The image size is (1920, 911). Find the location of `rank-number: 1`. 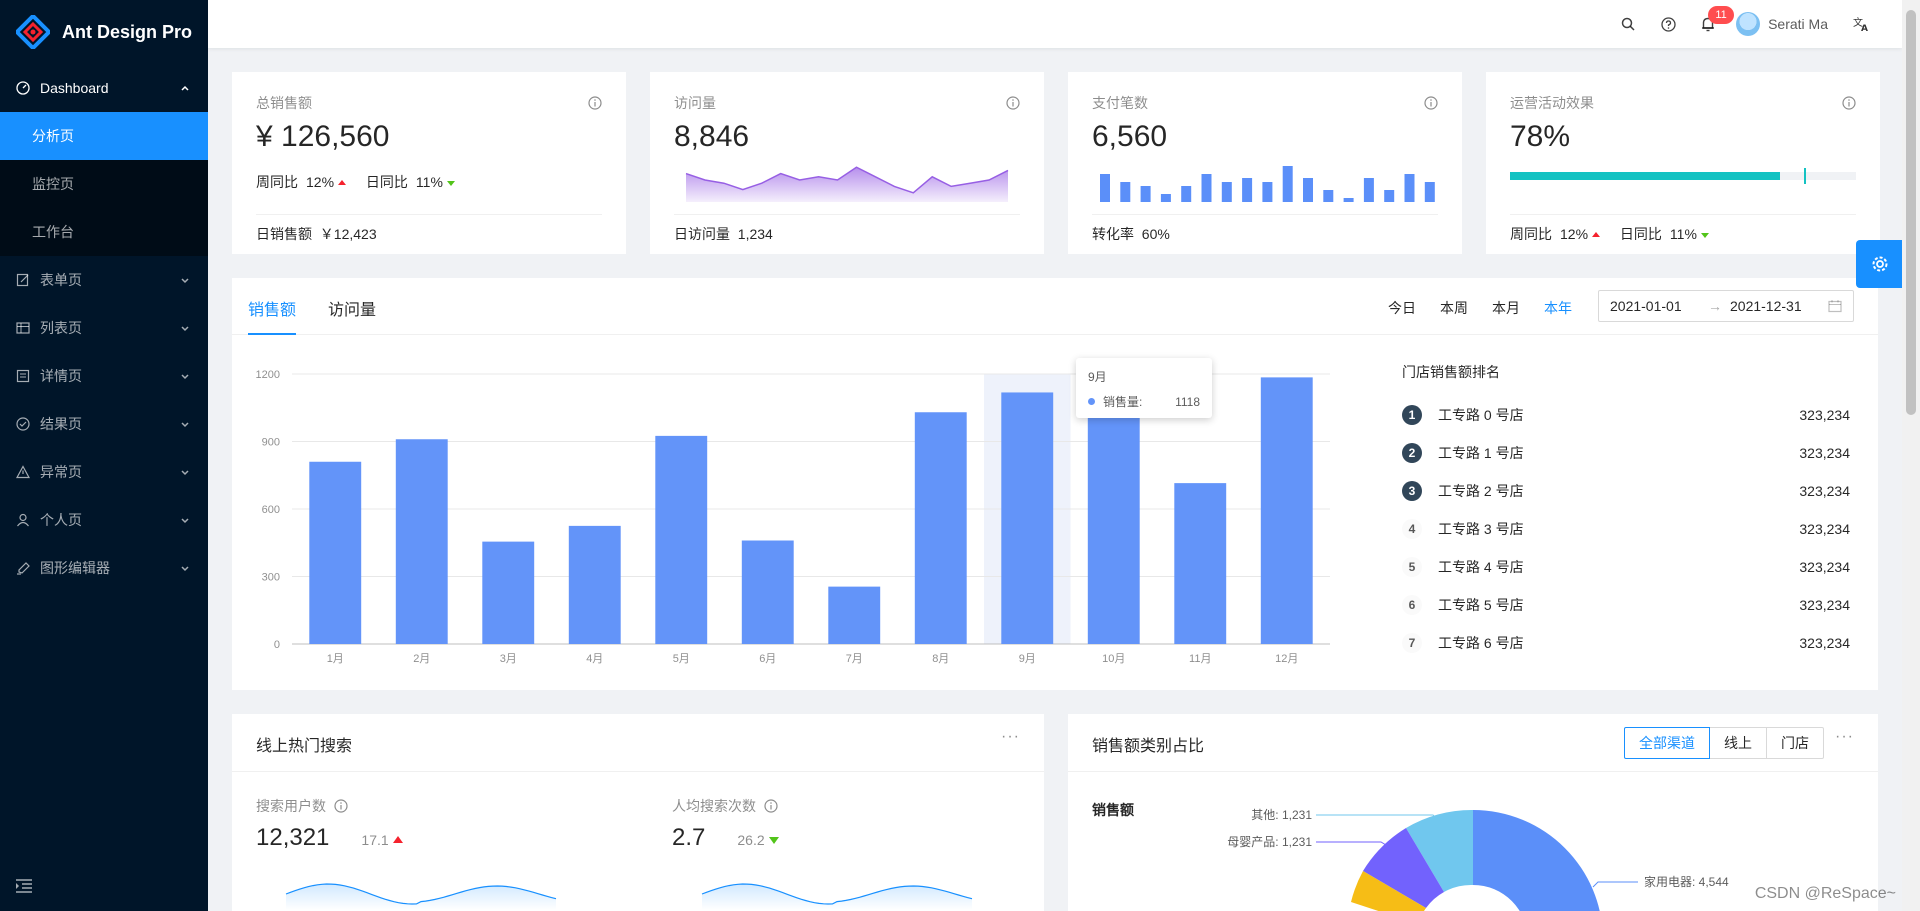

rank-number: 1 is located at coordinates (1412, 415).